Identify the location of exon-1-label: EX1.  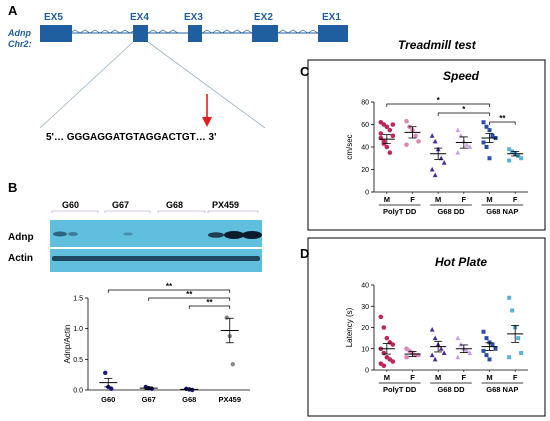
(331, 17).